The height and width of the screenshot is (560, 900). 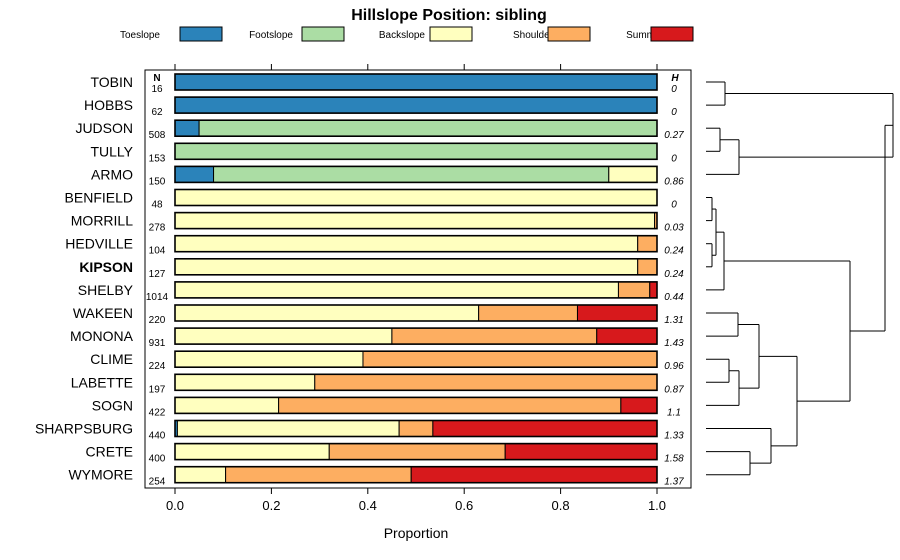 I want to click on sample-size-label: 278, so click(x=157, y=228).